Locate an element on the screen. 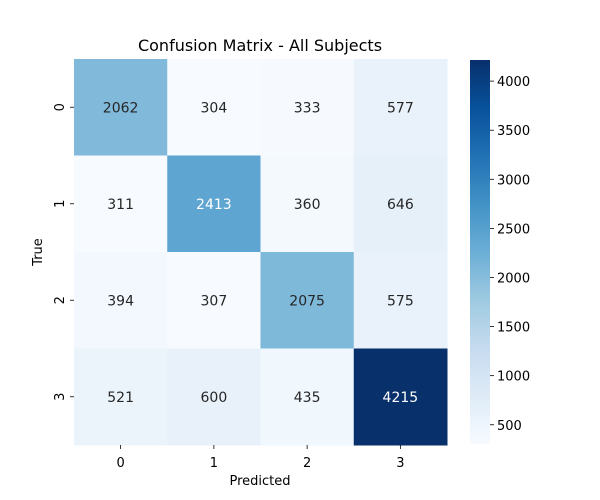  cell-value-label: 333 is located at coordinates (307, 108).